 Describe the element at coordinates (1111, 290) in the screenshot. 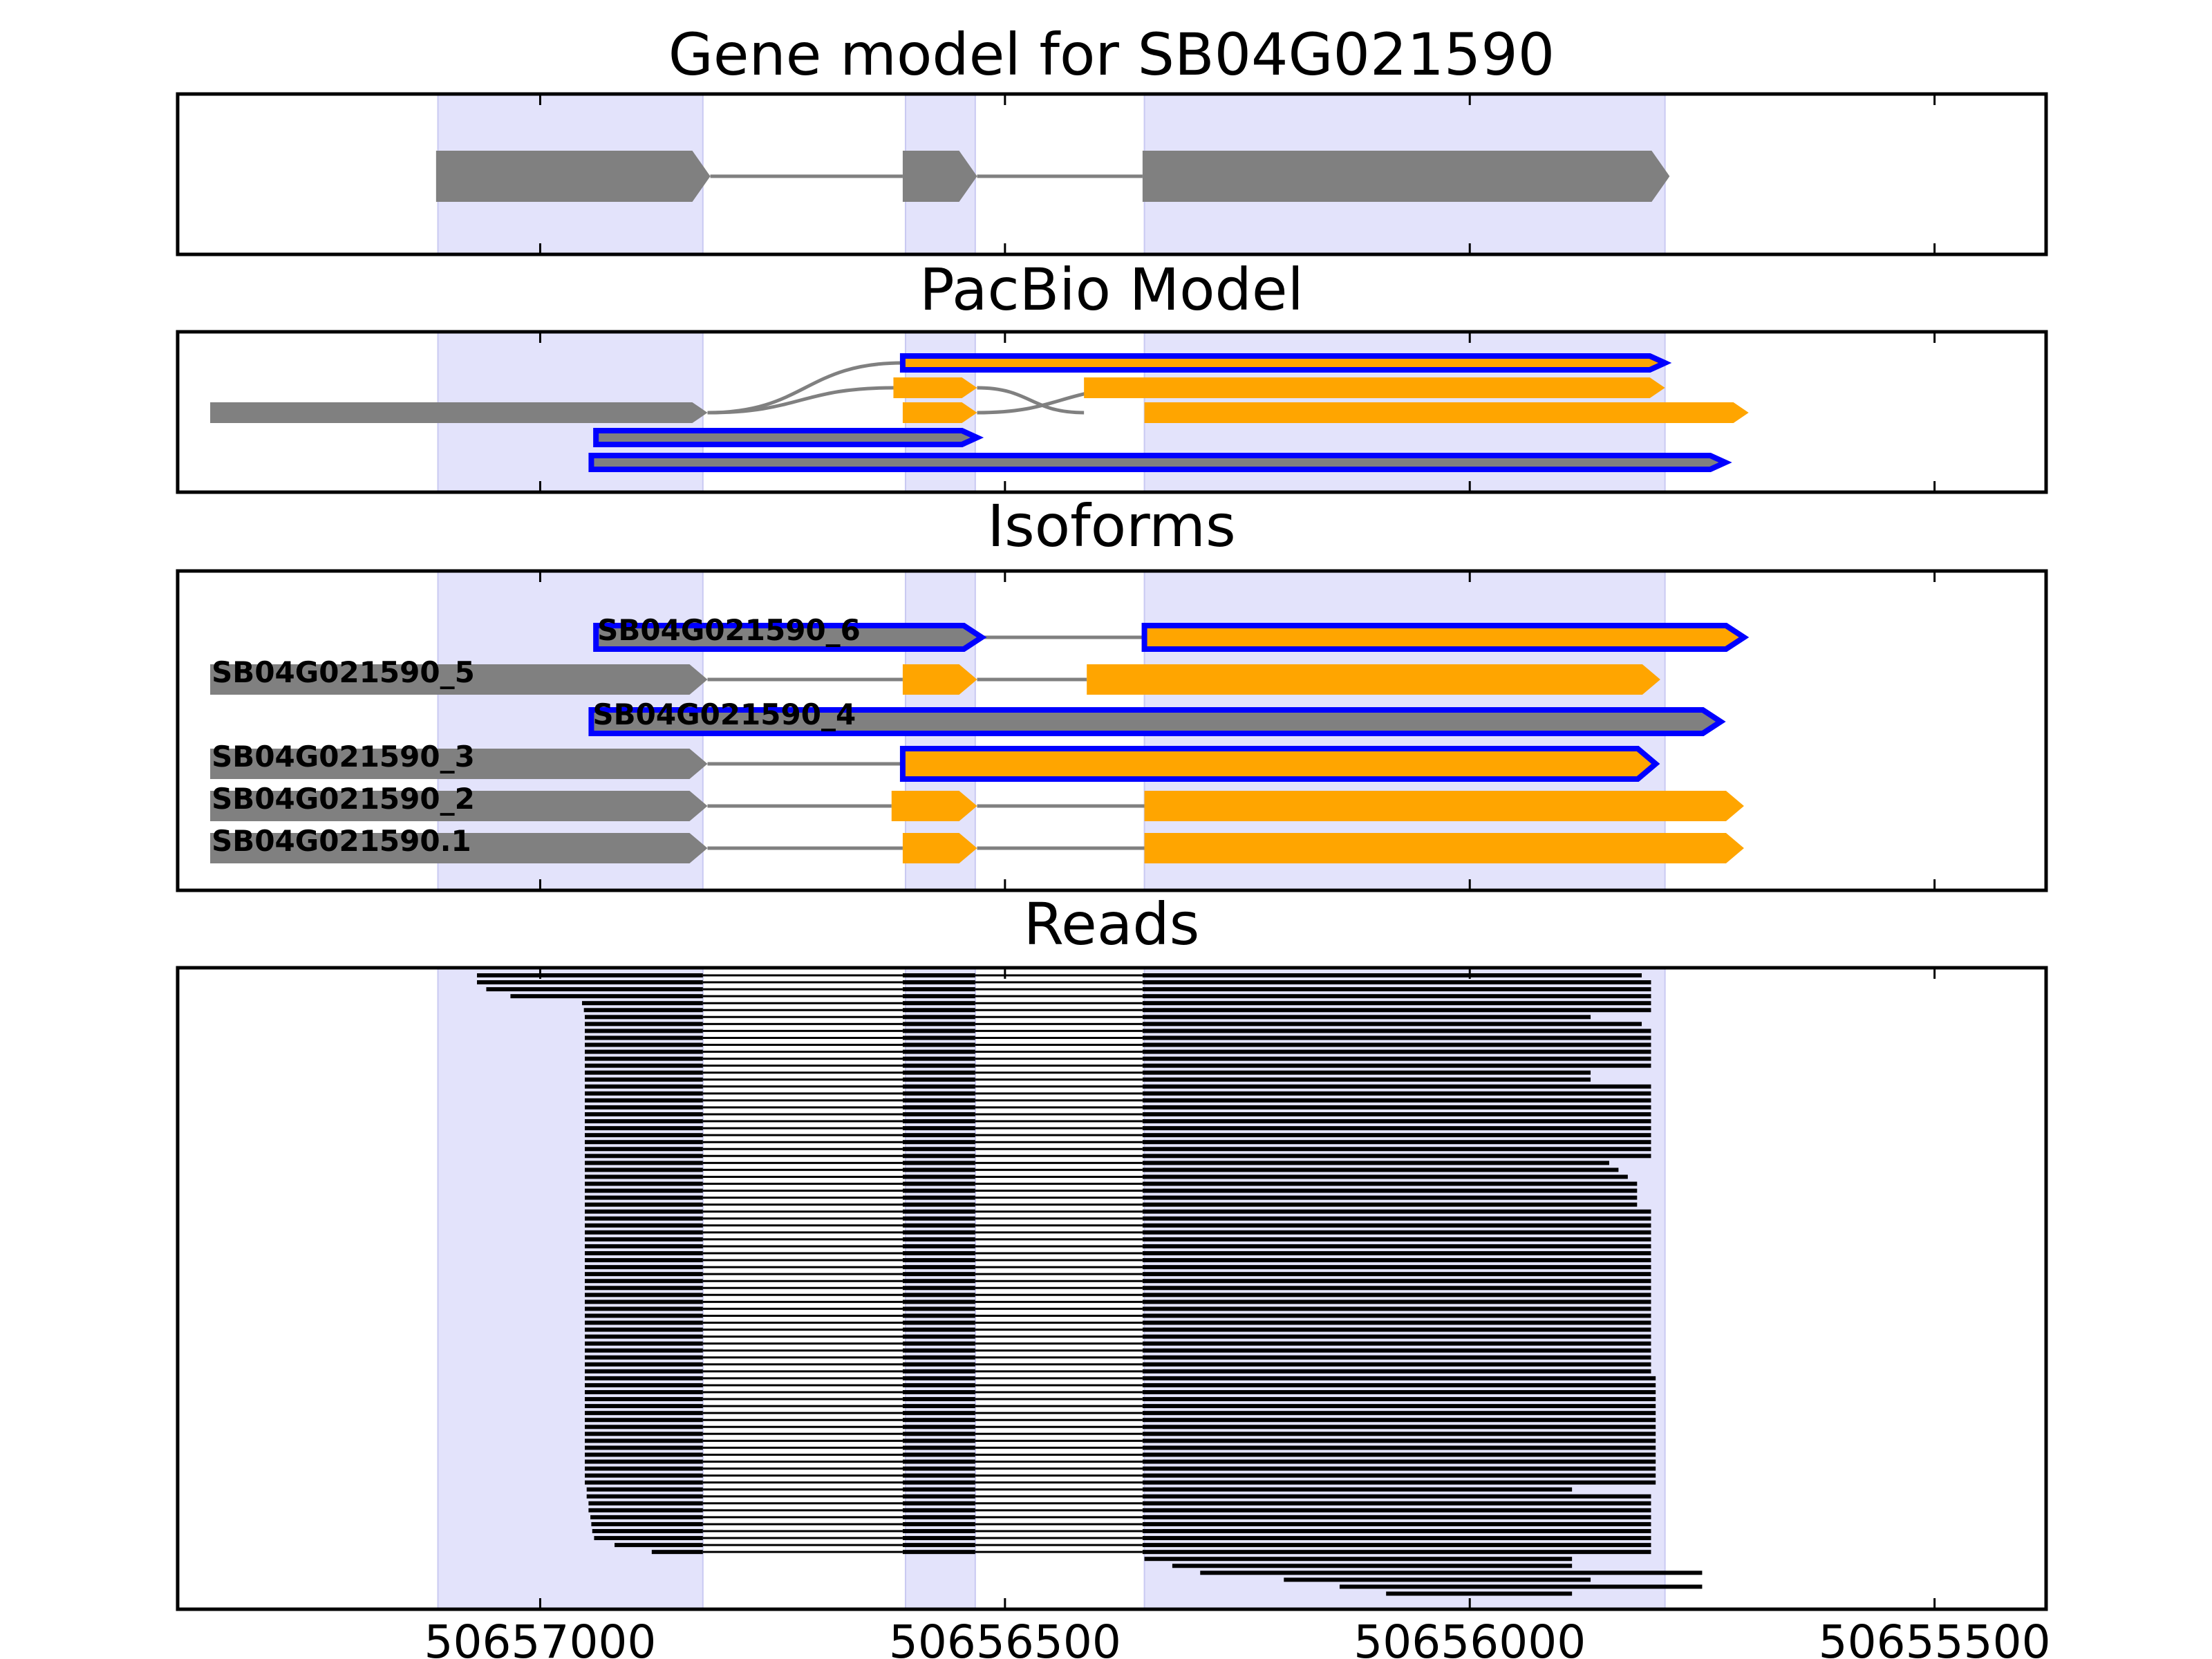

I see `panel-title-pacbio: PacBio Model` at that location.